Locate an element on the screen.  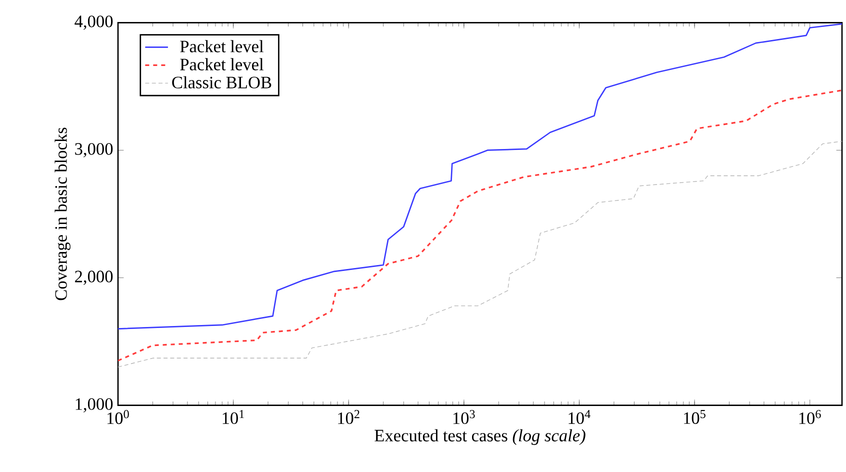
legend-label: Classic BLOB is located at coordinates (222, 82).